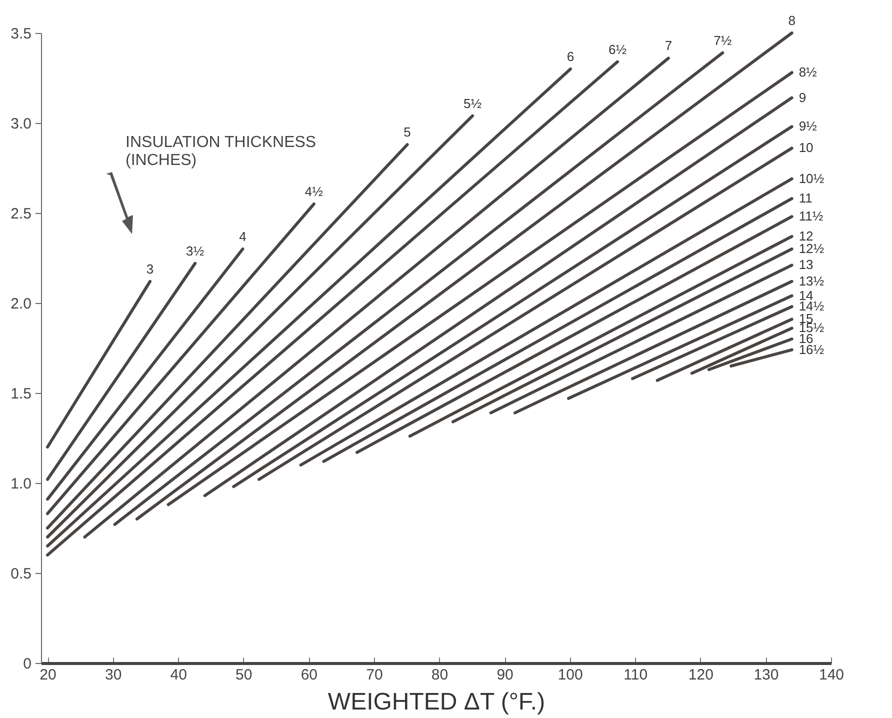  I want to click on x-tick-label: 130, so click(766, 675).